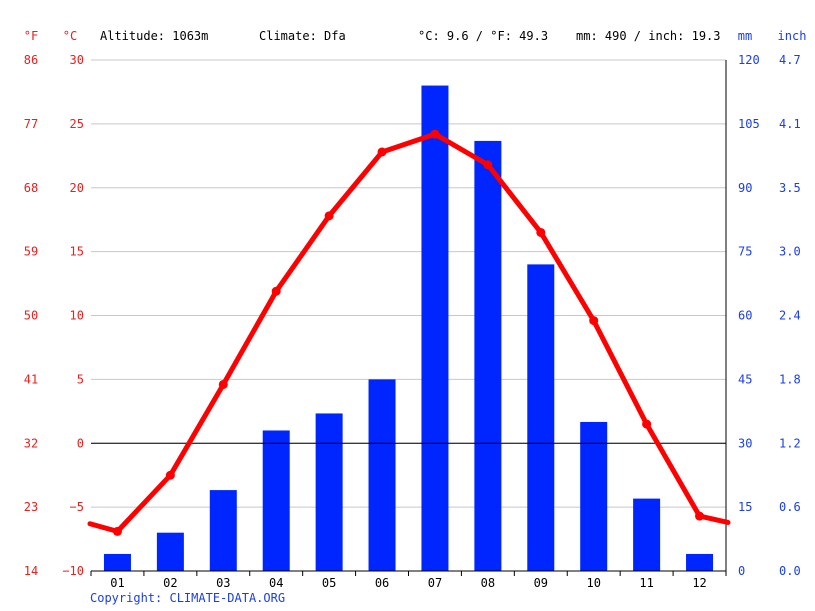  What do you see at coordinates (790, 507) in the screenshot?
I see `tick-label-inch: 0.6` at bounding box center [790, 507].